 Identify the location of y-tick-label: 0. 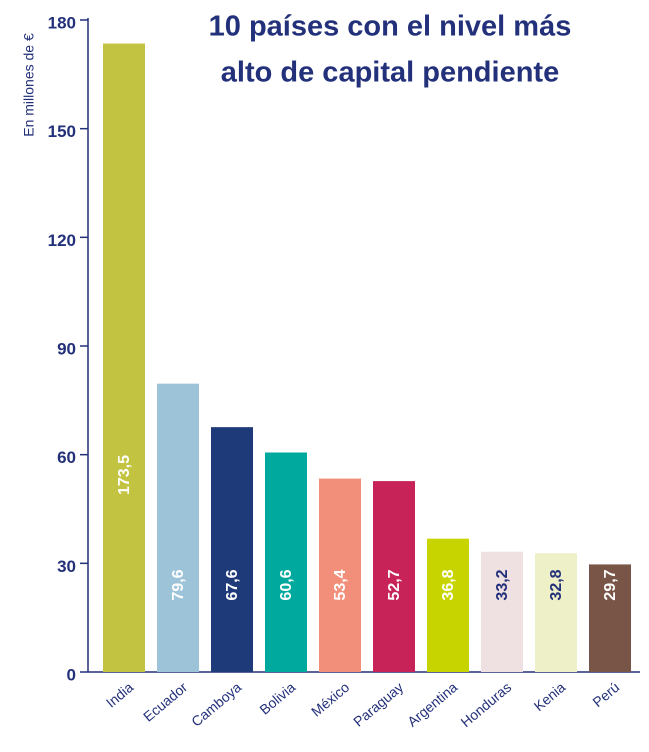
(71, 674).